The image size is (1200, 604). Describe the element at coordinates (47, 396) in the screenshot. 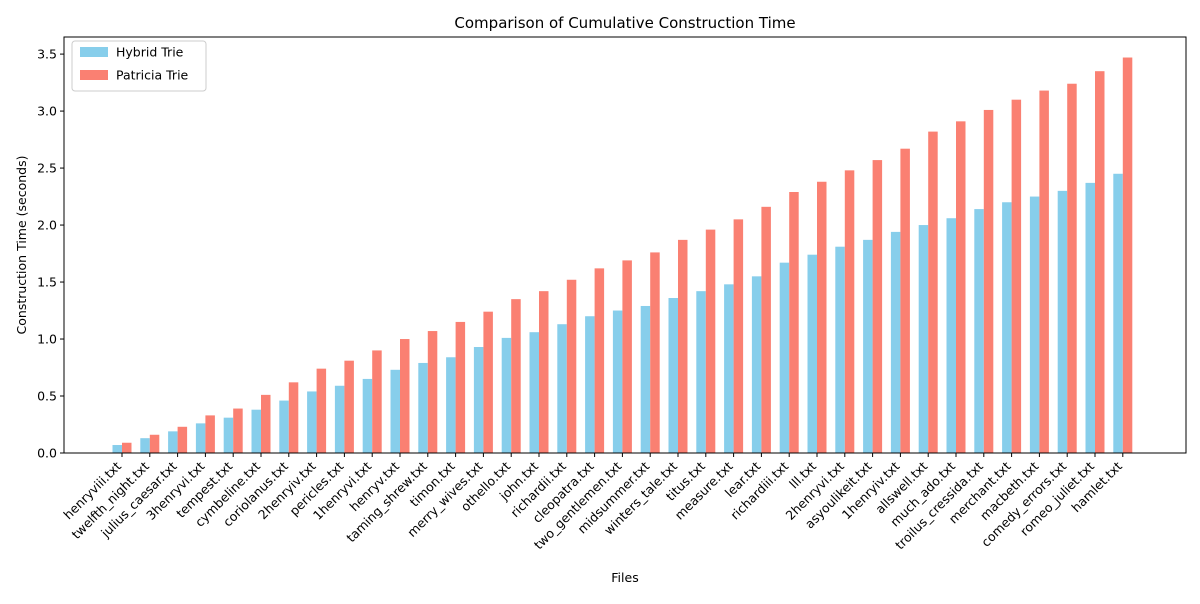

I see `y-tick-label: 0.5` at that location.